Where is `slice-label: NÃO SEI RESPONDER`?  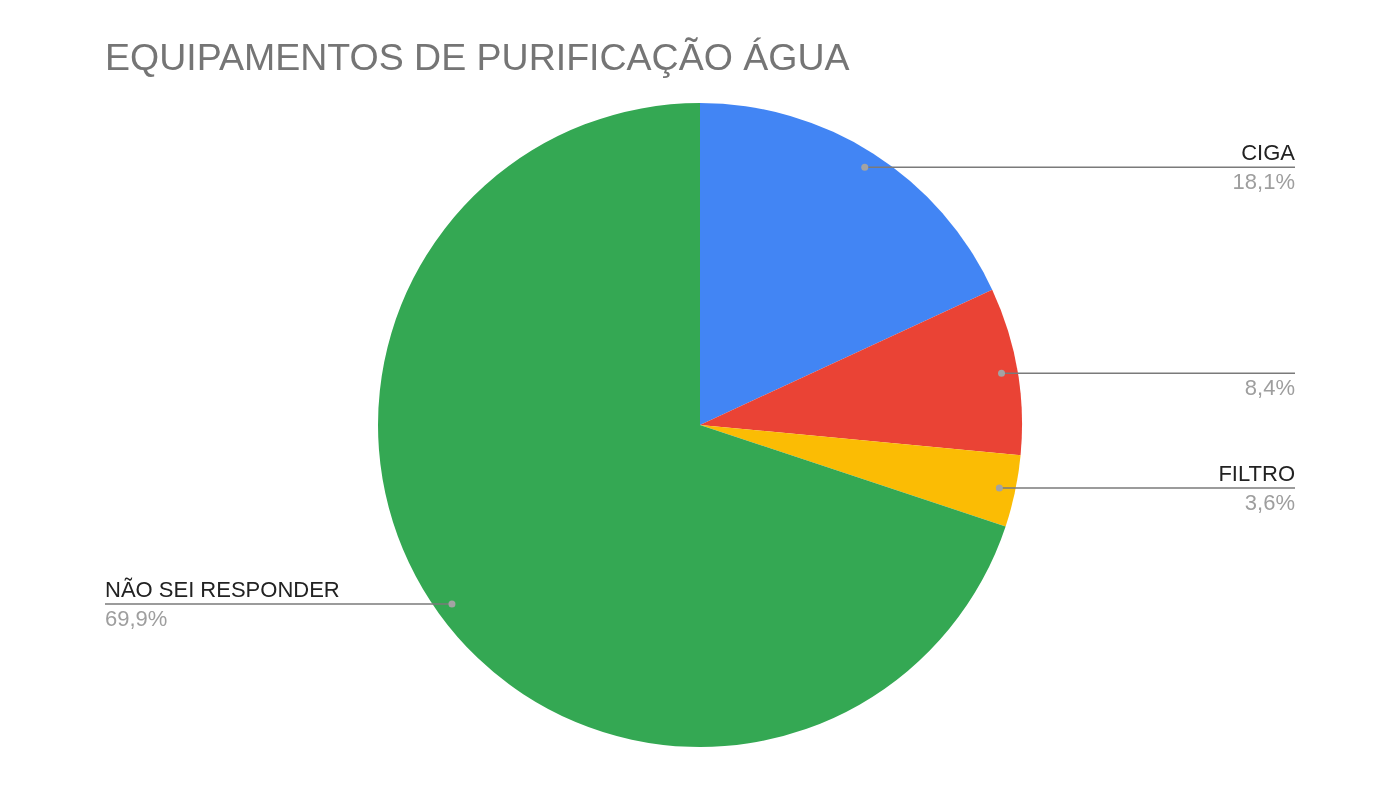 slice-label: NÃO SEI RESPONDER is located at coordinates (222, 590).